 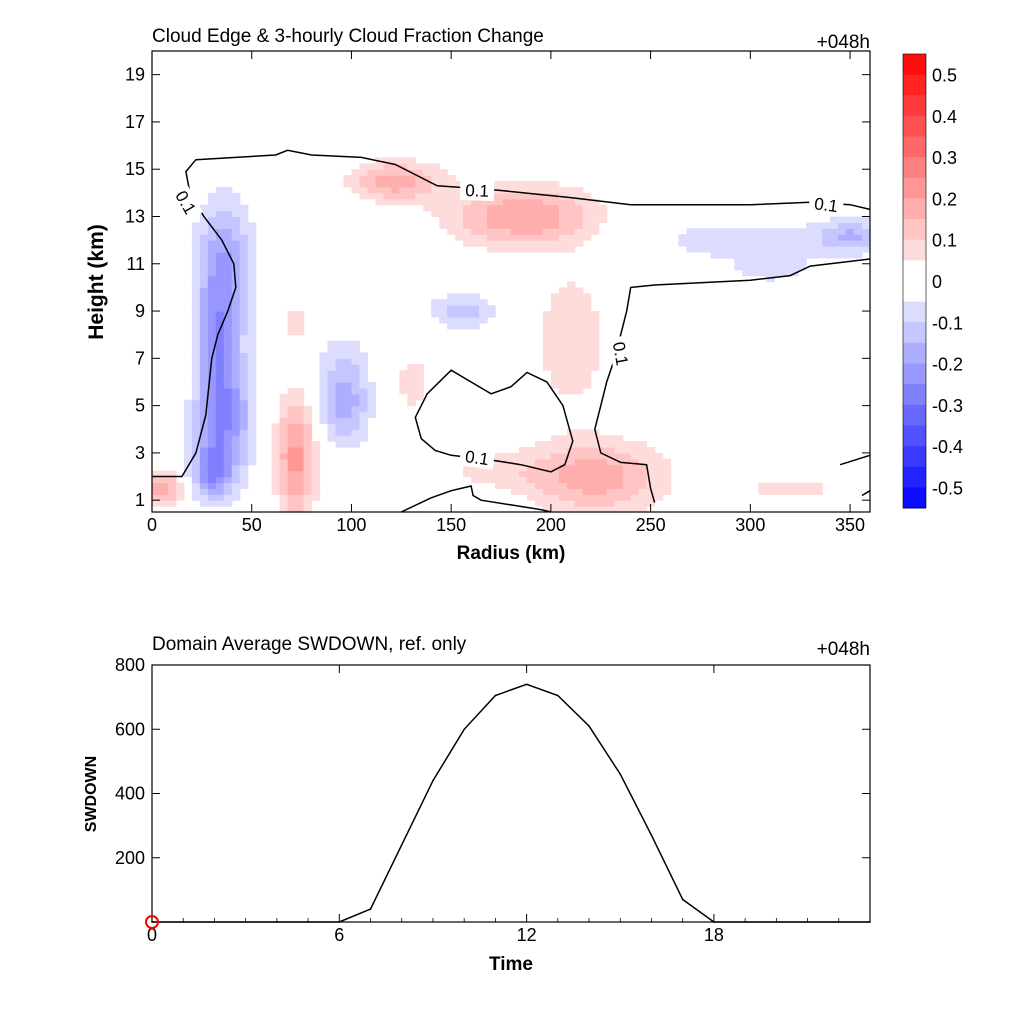 What do you see at coordinates (477, 457) in the screenshot?
I see `contour-label-bg` at bounding box center [477, 457].